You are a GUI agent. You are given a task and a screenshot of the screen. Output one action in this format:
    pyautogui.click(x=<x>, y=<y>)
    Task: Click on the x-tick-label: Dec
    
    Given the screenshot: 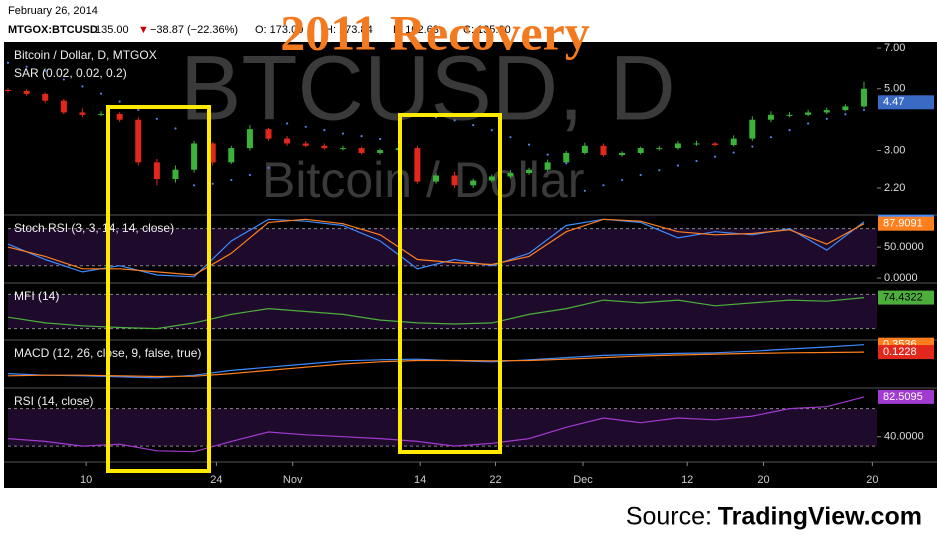 What is the action you would take?
    pyautogui.click(x=583, y=480)
    